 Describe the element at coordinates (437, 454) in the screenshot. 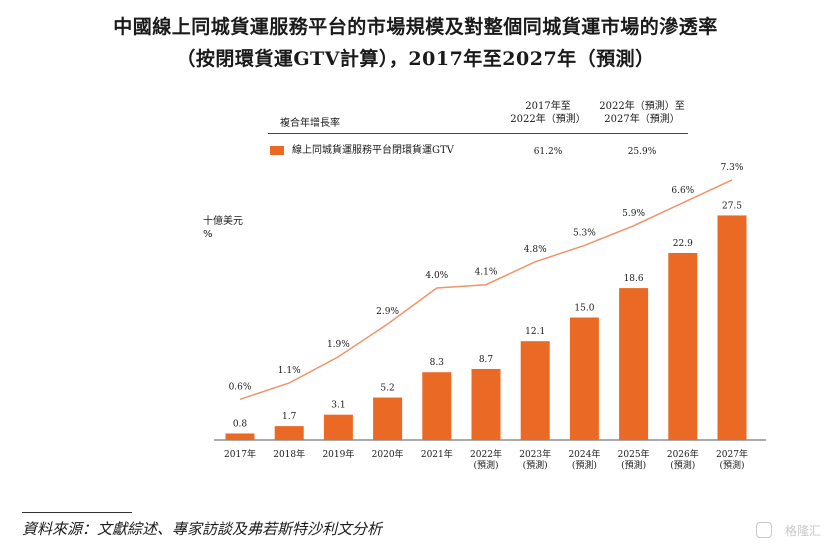

I see `x-tick-label-4-0: 2021年` at that location.